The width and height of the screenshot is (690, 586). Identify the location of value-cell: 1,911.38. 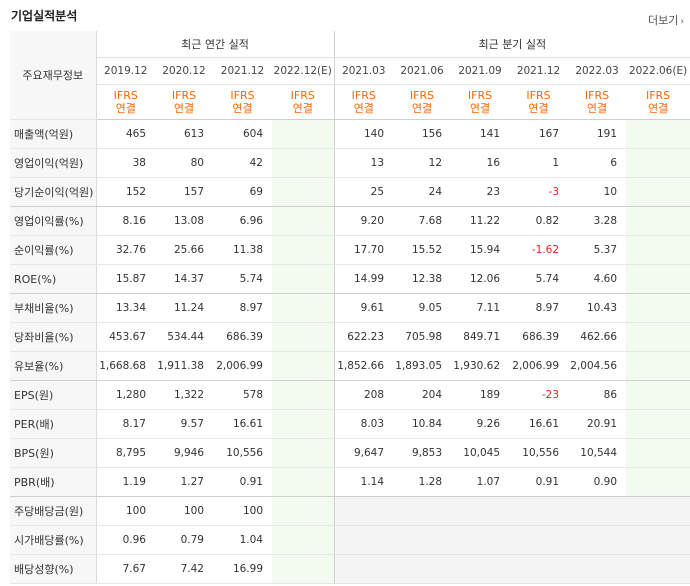
(184, 366).